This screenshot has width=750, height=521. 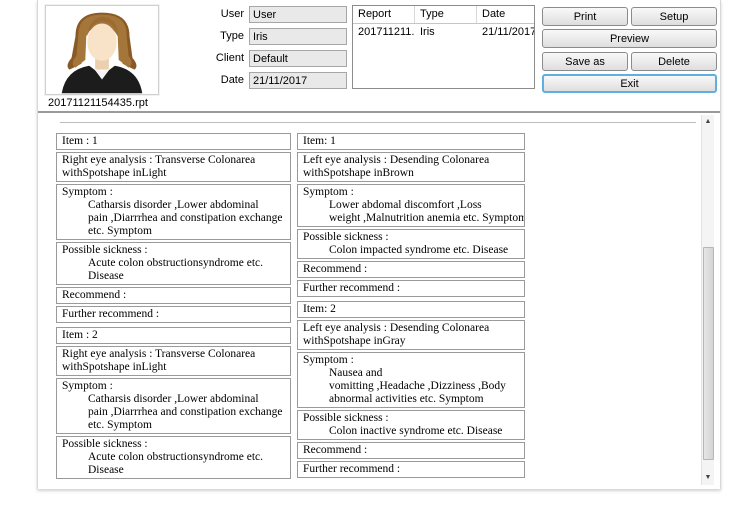 I want to click on report-row: Item : 2, so click(x=173, y=335).